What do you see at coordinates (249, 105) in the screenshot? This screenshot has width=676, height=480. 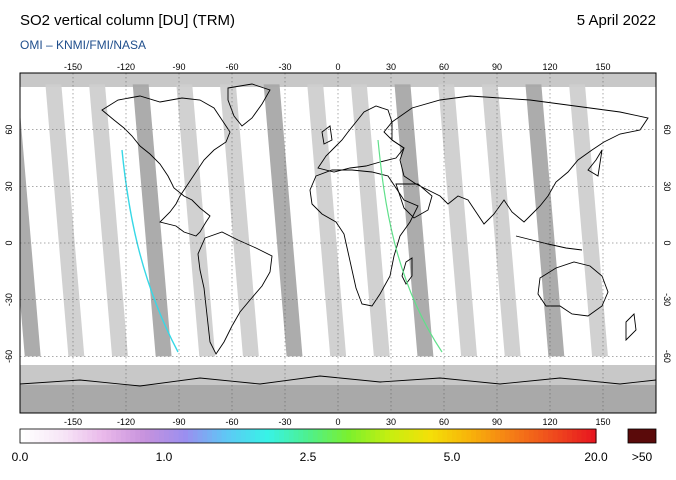 I see `greenland-outline` at bounding box center [249, 105].